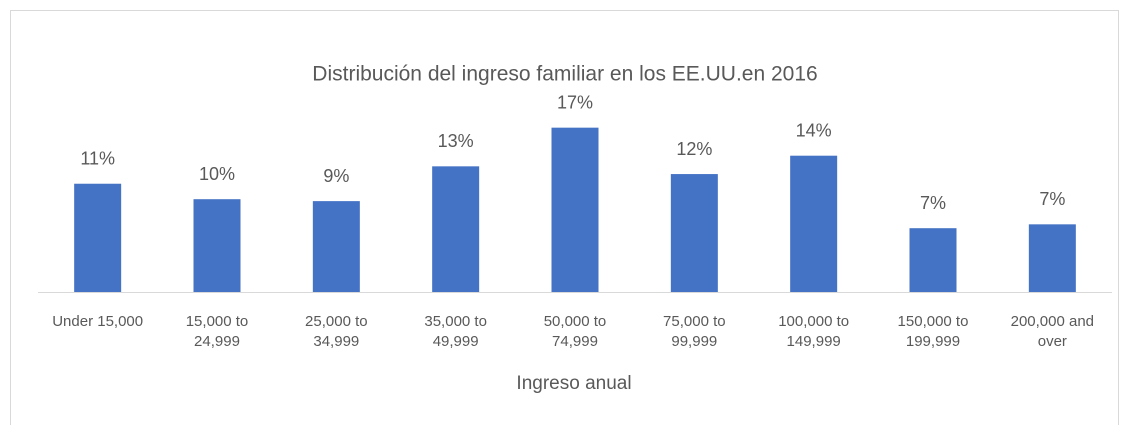 This screenshot has width=1129, height=425. I want to click on x-tick-label: 200,000 and over, so click(1052, 331).